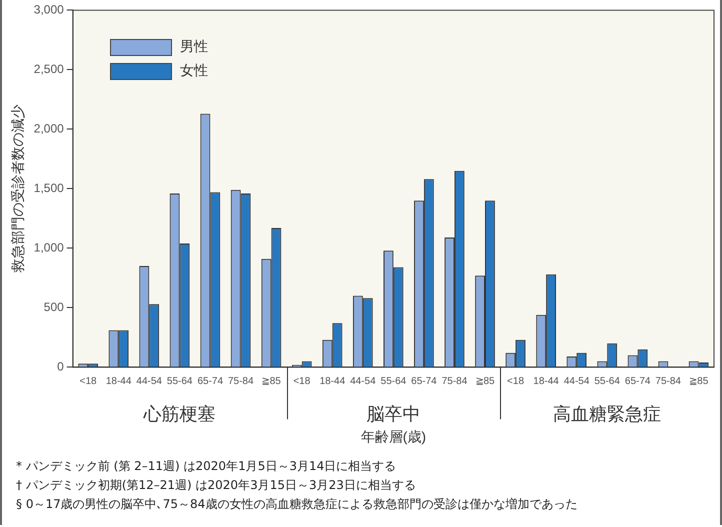 This screenshot has width=722, height=527. Describe the element at coordinates (393, 436) in the screenshot. I see `x-axis-title: 年齢層(歳)` at that location.